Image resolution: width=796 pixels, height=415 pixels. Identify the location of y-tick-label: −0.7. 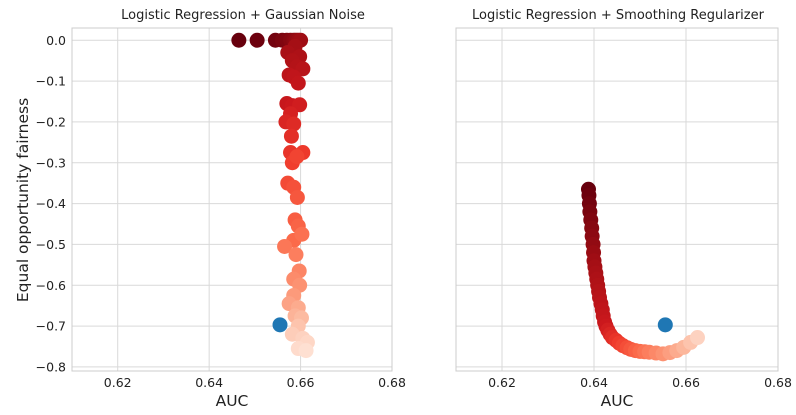
(51, 326).